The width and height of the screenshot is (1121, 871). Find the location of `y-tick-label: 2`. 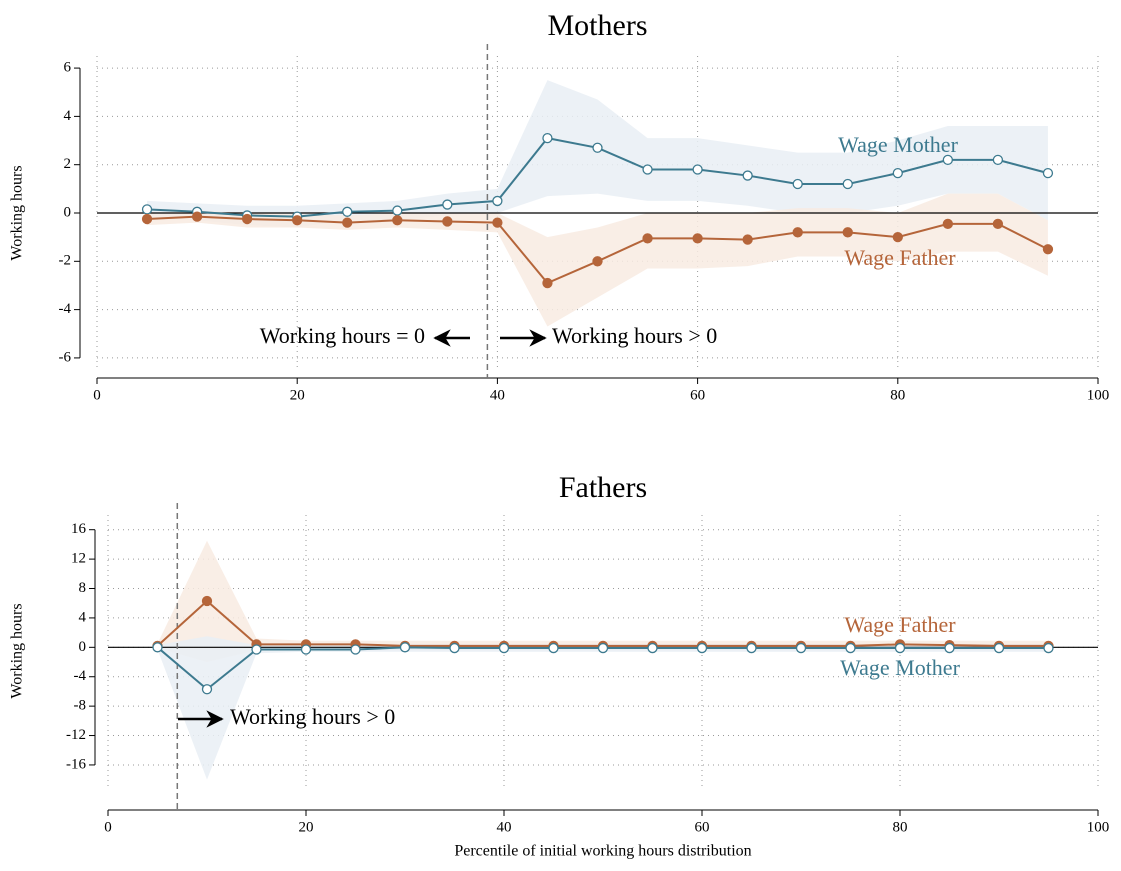

y-tick-label: 2 is located at coordinates (68, 164).